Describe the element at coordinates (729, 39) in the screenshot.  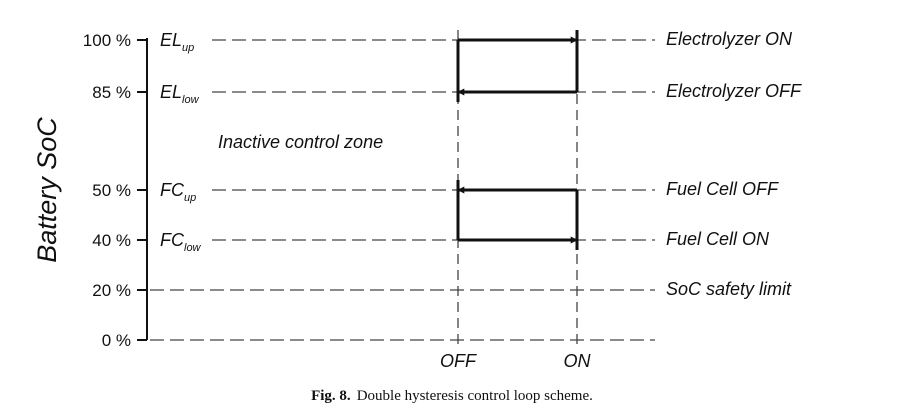
I see `state-label-electrolyzer-on: Electrolyzer ON` at that location.